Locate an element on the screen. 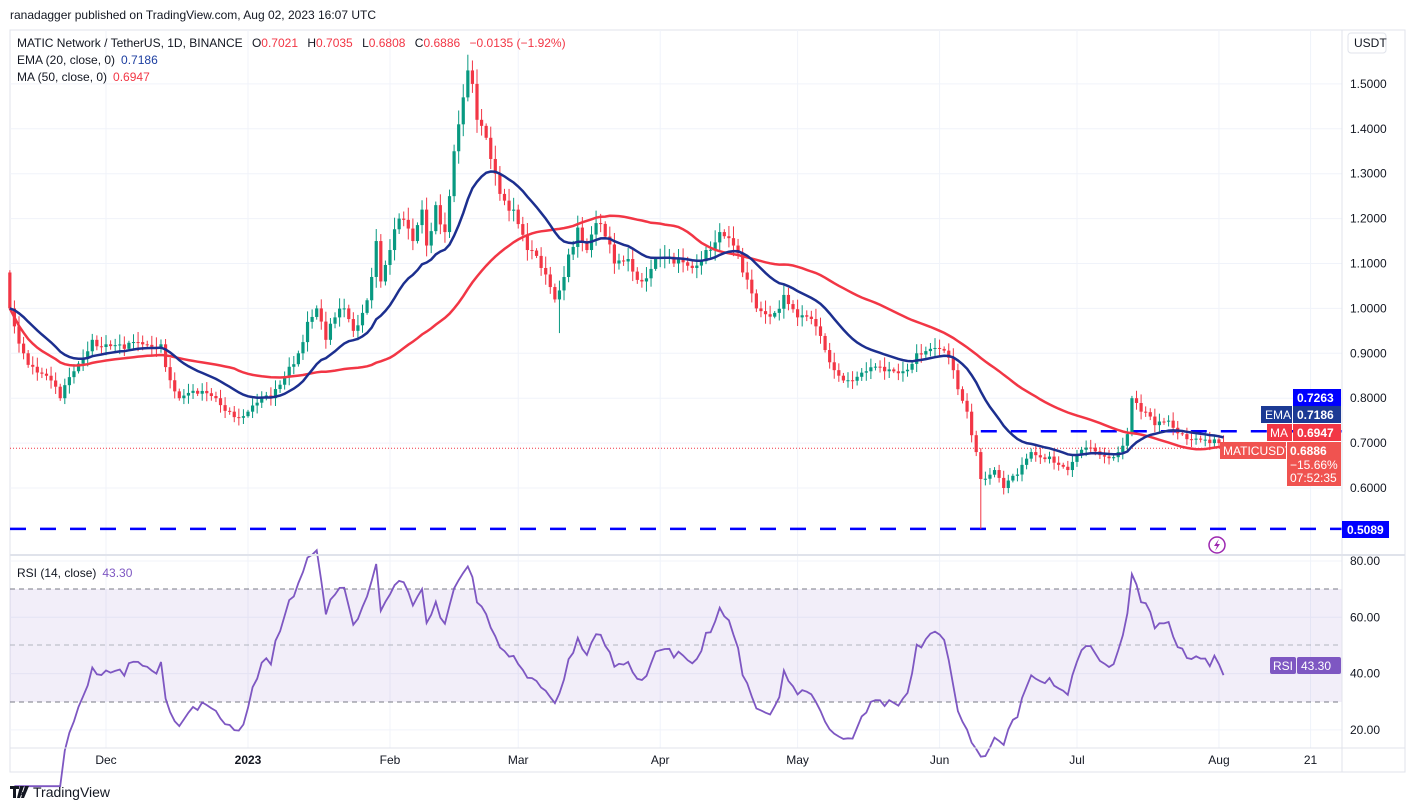  price-tick-label: 0.9000 is located at coordinates (1368, 353).